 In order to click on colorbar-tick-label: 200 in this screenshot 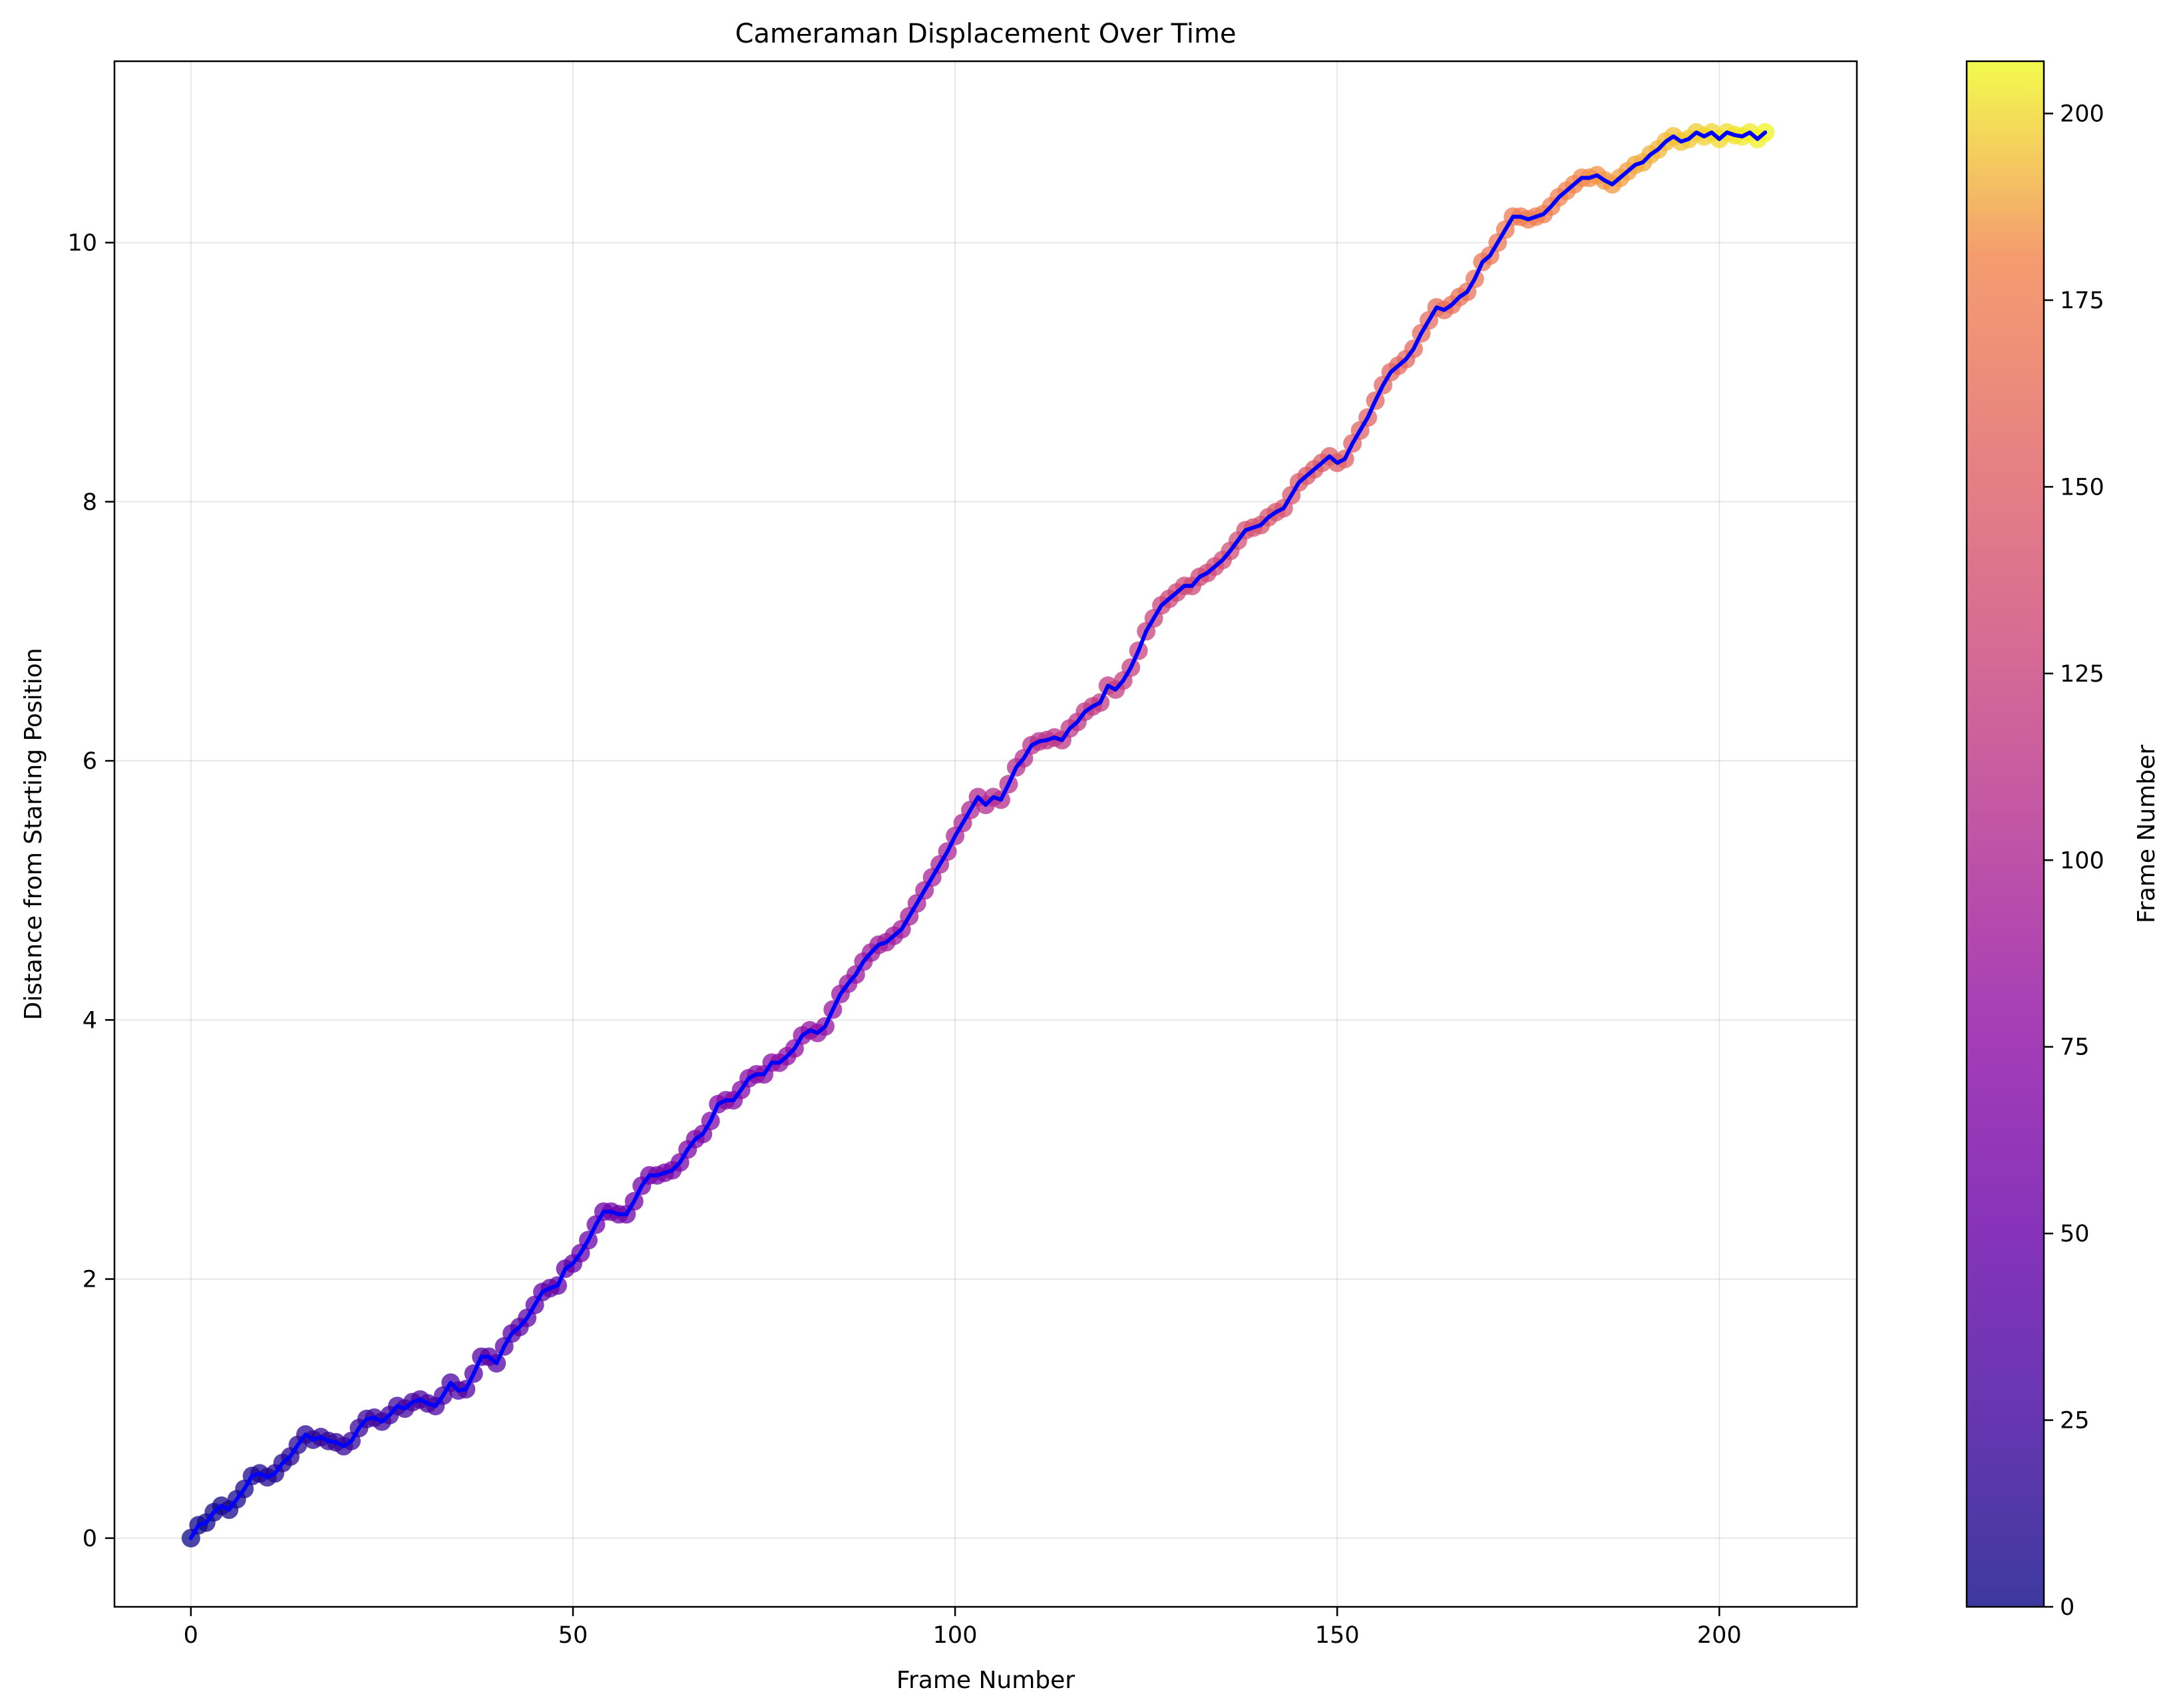, I will do `click(2082, 114)`.